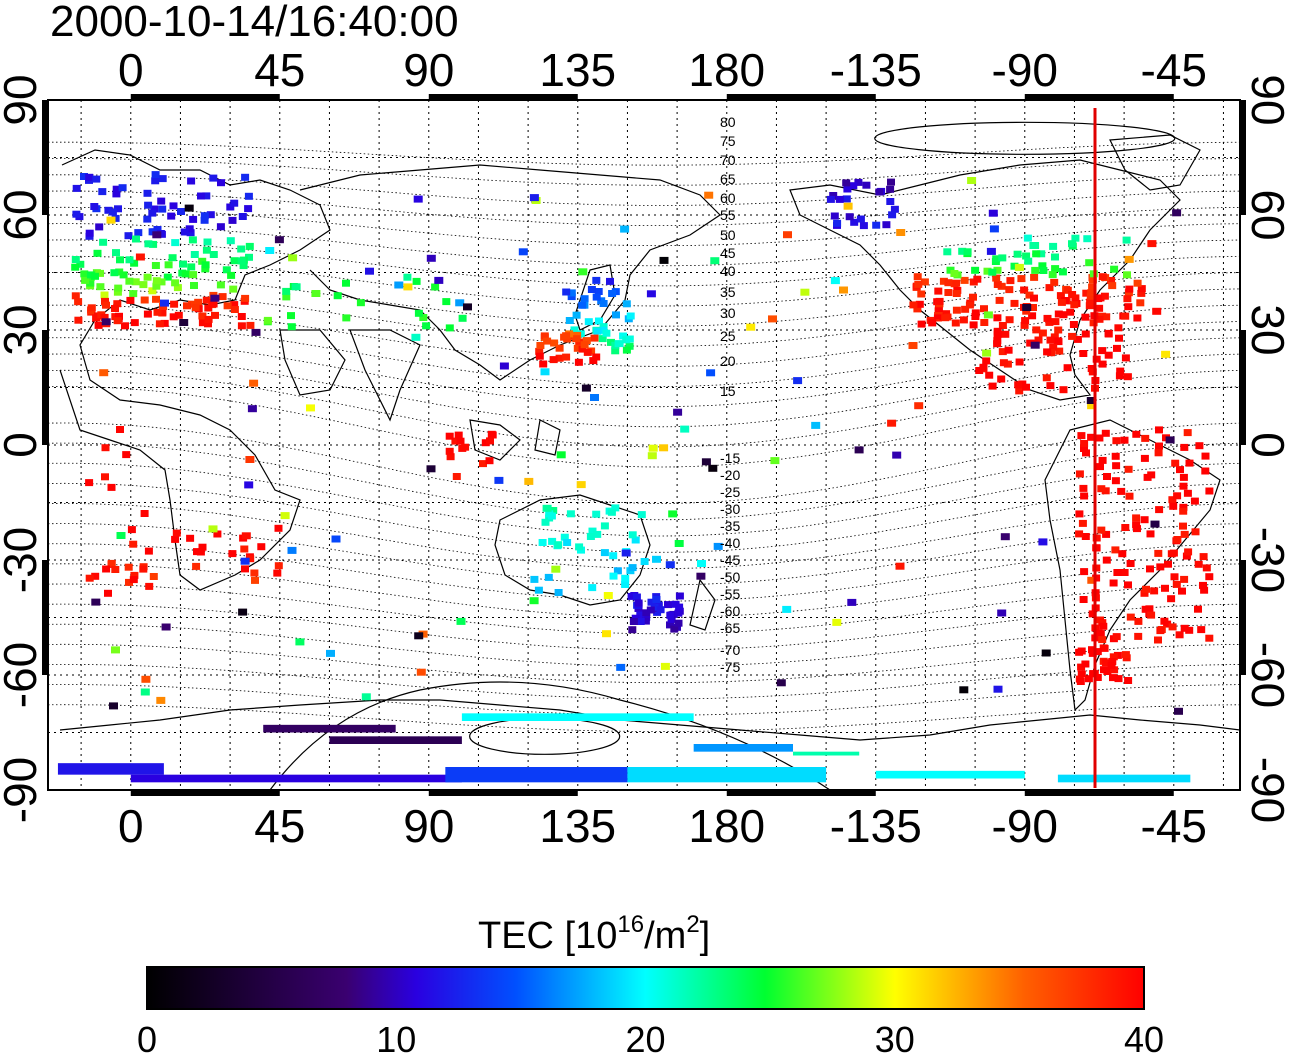 Image resolution: width=1292 pixels, height=1057 pixels. What do you see at coordinates (279, 826) in the screenshot?
I see `bottom-lon-tick-label: 45` at bounding box center [279, 826].